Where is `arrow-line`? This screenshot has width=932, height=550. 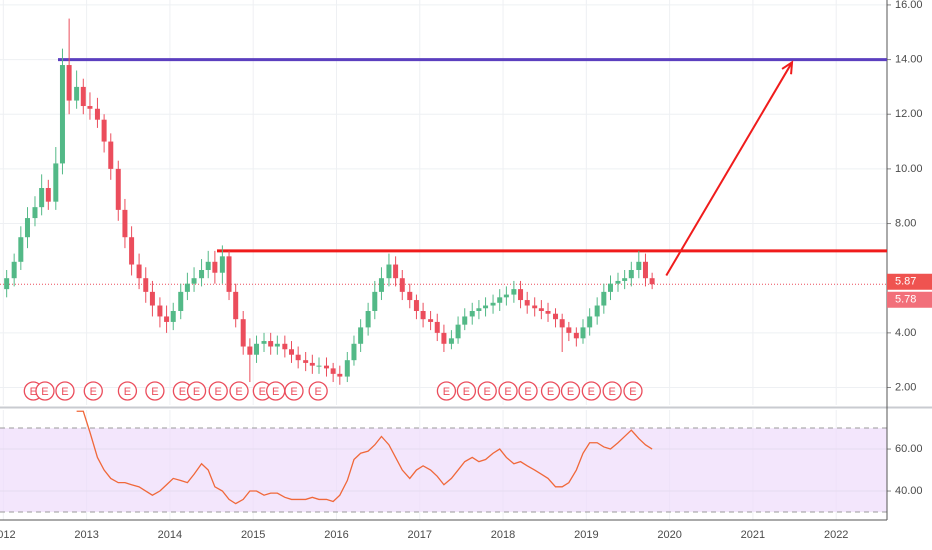 arrow-line is located at coordinates (729, 168).